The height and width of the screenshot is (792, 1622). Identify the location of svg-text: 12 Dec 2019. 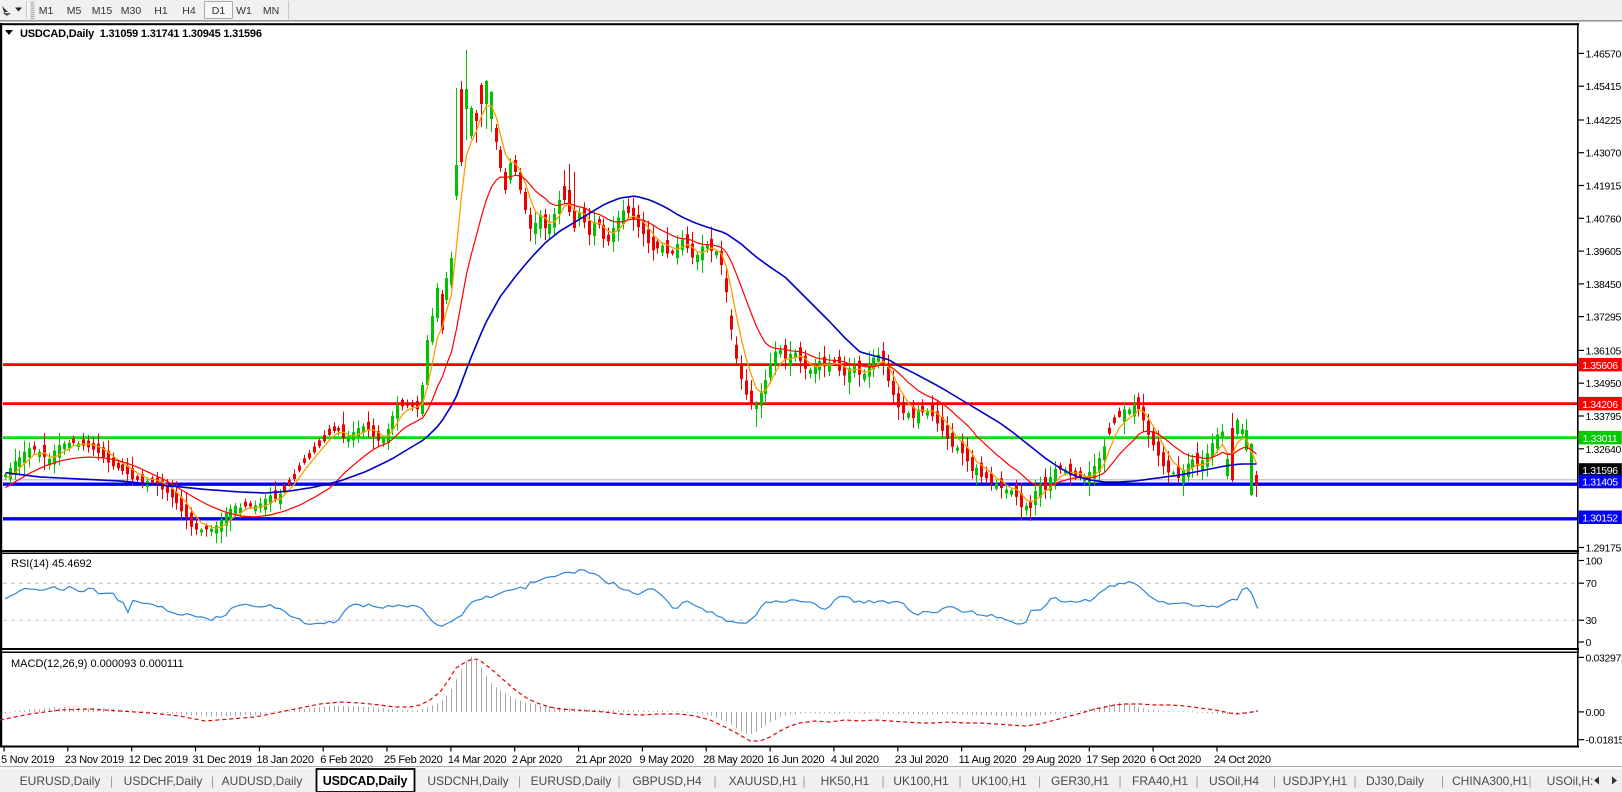
(158, 760).